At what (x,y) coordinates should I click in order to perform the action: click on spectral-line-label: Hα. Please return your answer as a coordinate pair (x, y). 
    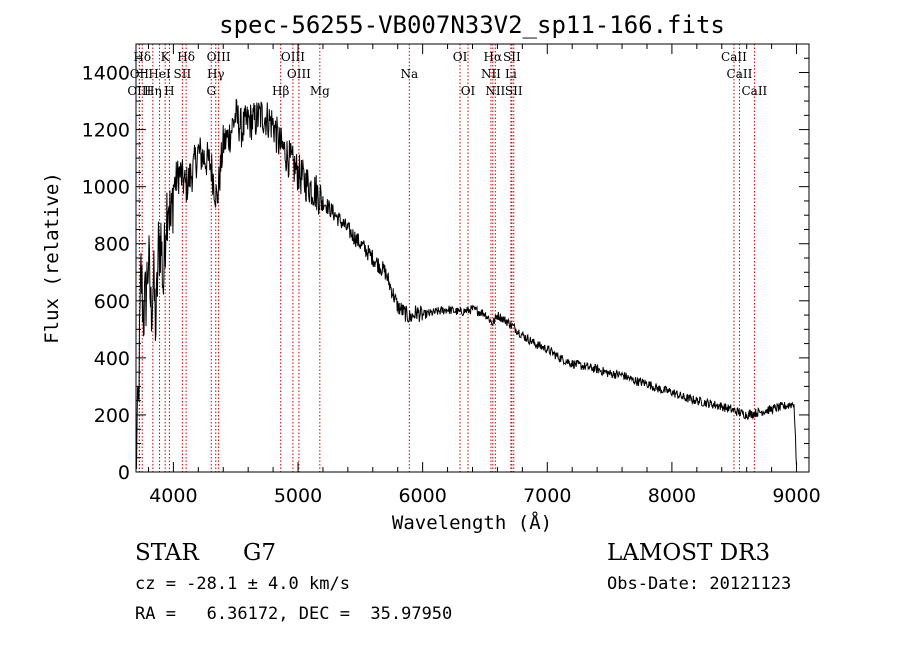
    Looking at the image, I should click on (493, 57).